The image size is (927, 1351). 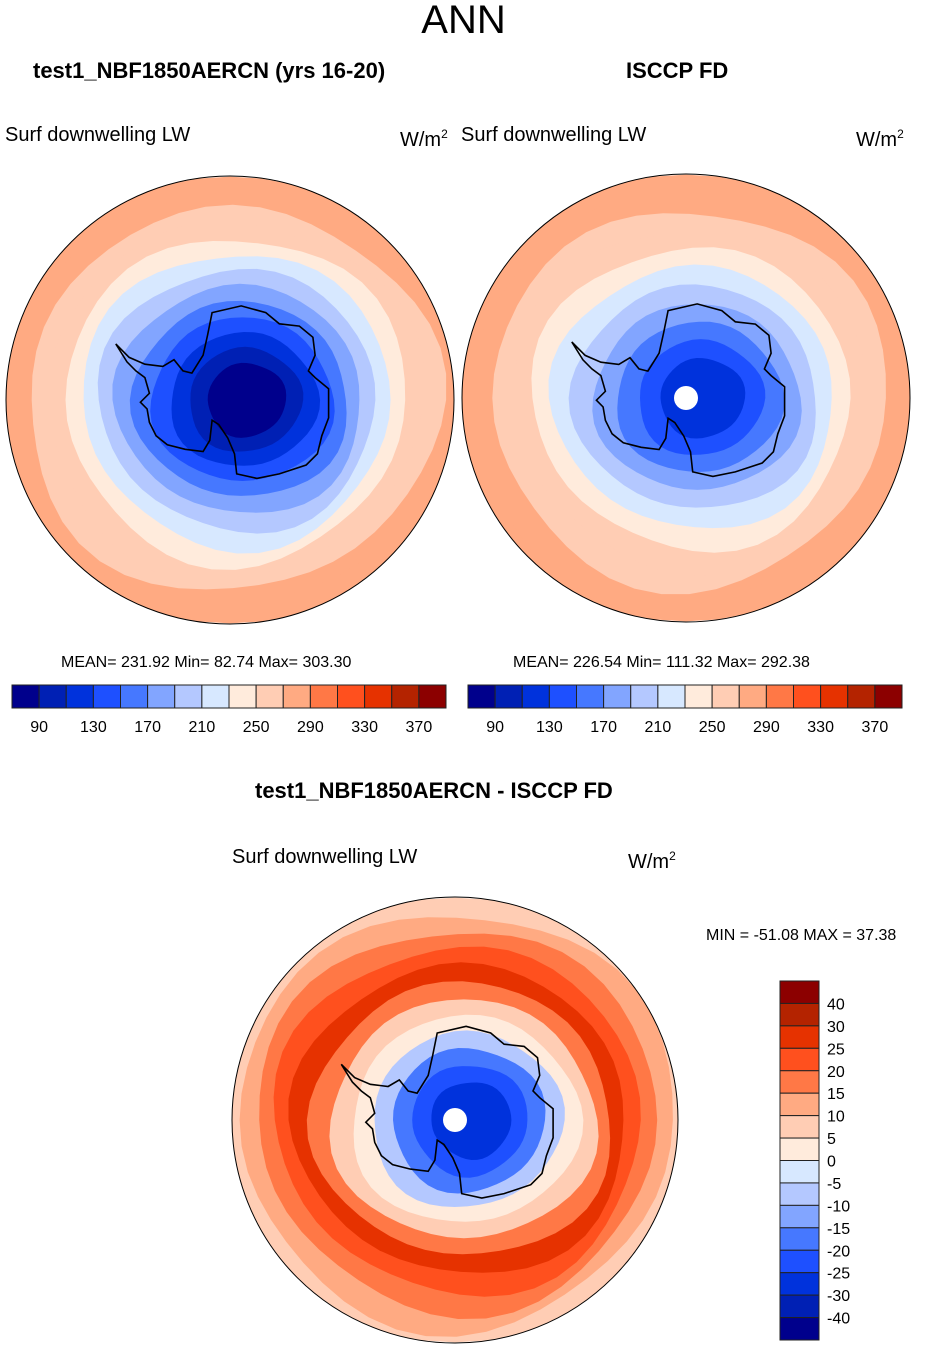 What do you see at coordinates (838, 1251) in the screenshot?
I see `colorbar-tick-label: -20` at bounding box center [838, 1251].